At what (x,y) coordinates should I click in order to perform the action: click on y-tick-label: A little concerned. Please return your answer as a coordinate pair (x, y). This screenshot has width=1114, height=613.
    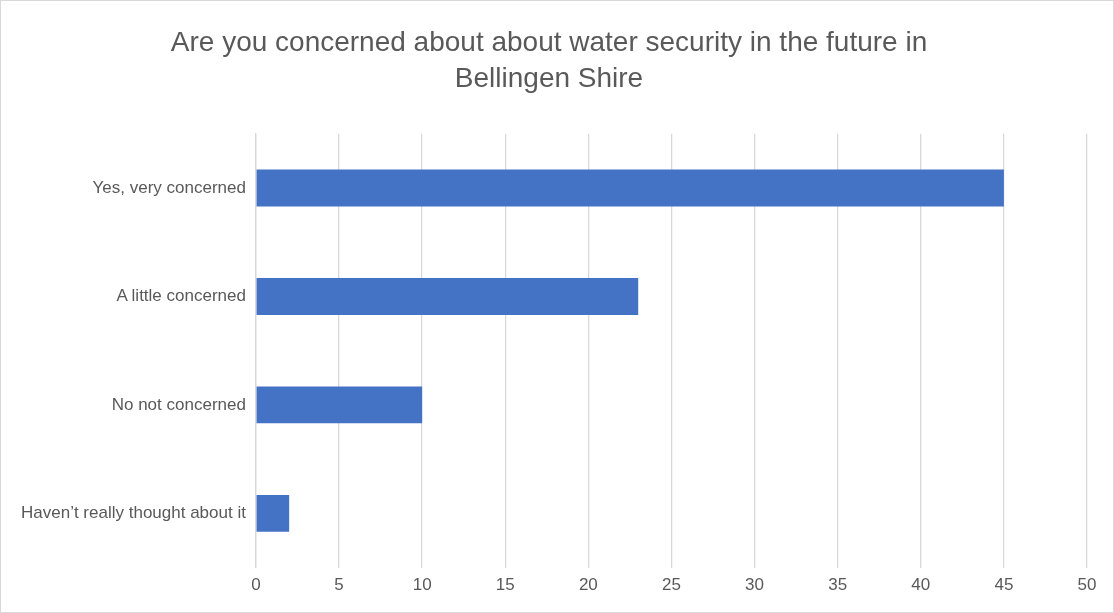
    Looking at the image, I should click on (181, 296).